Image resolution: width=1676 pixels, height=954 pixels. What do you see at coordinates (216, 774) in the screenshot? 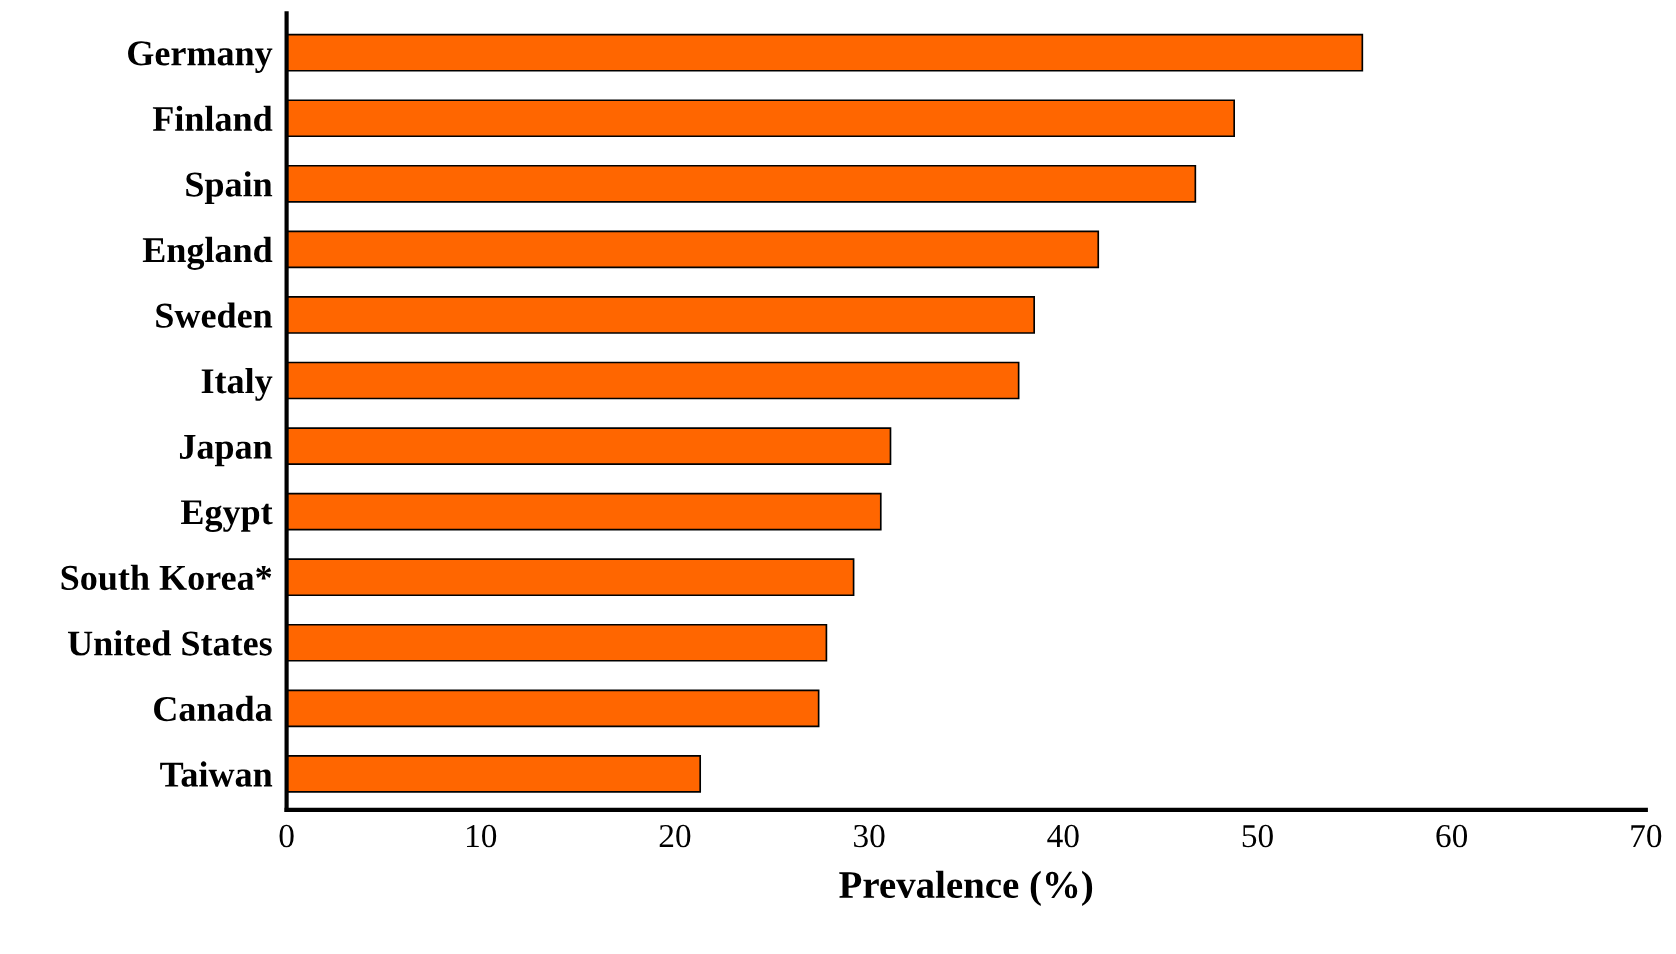
I see `y-tick-label: Taiwan` at bounding box center [216, 774].